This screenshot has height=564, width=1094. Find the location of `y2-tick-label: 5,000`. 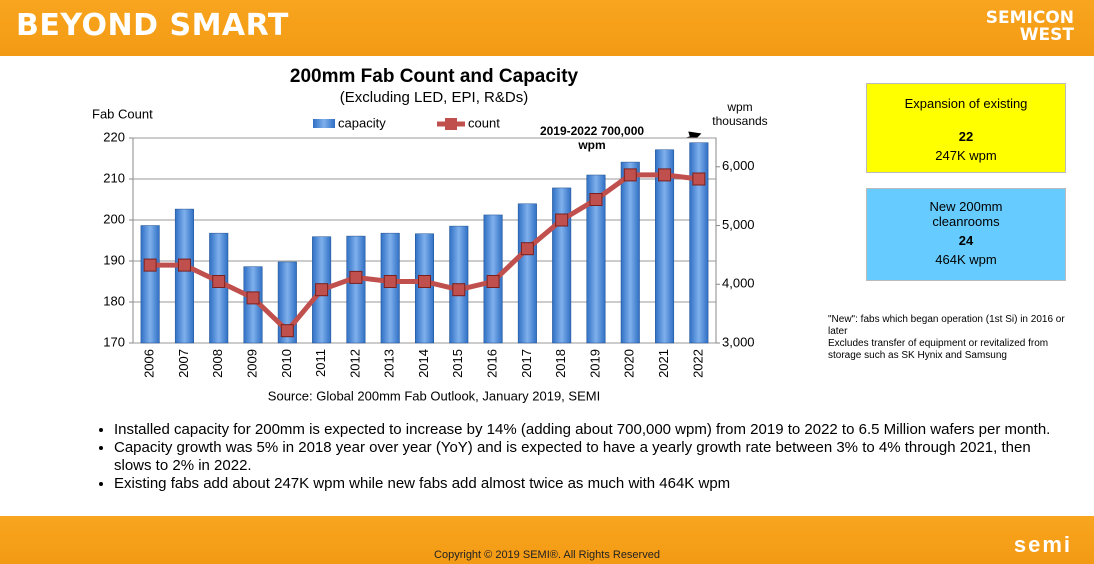

y2-tick-label: 5,000 is located at coordinates (738, 224).